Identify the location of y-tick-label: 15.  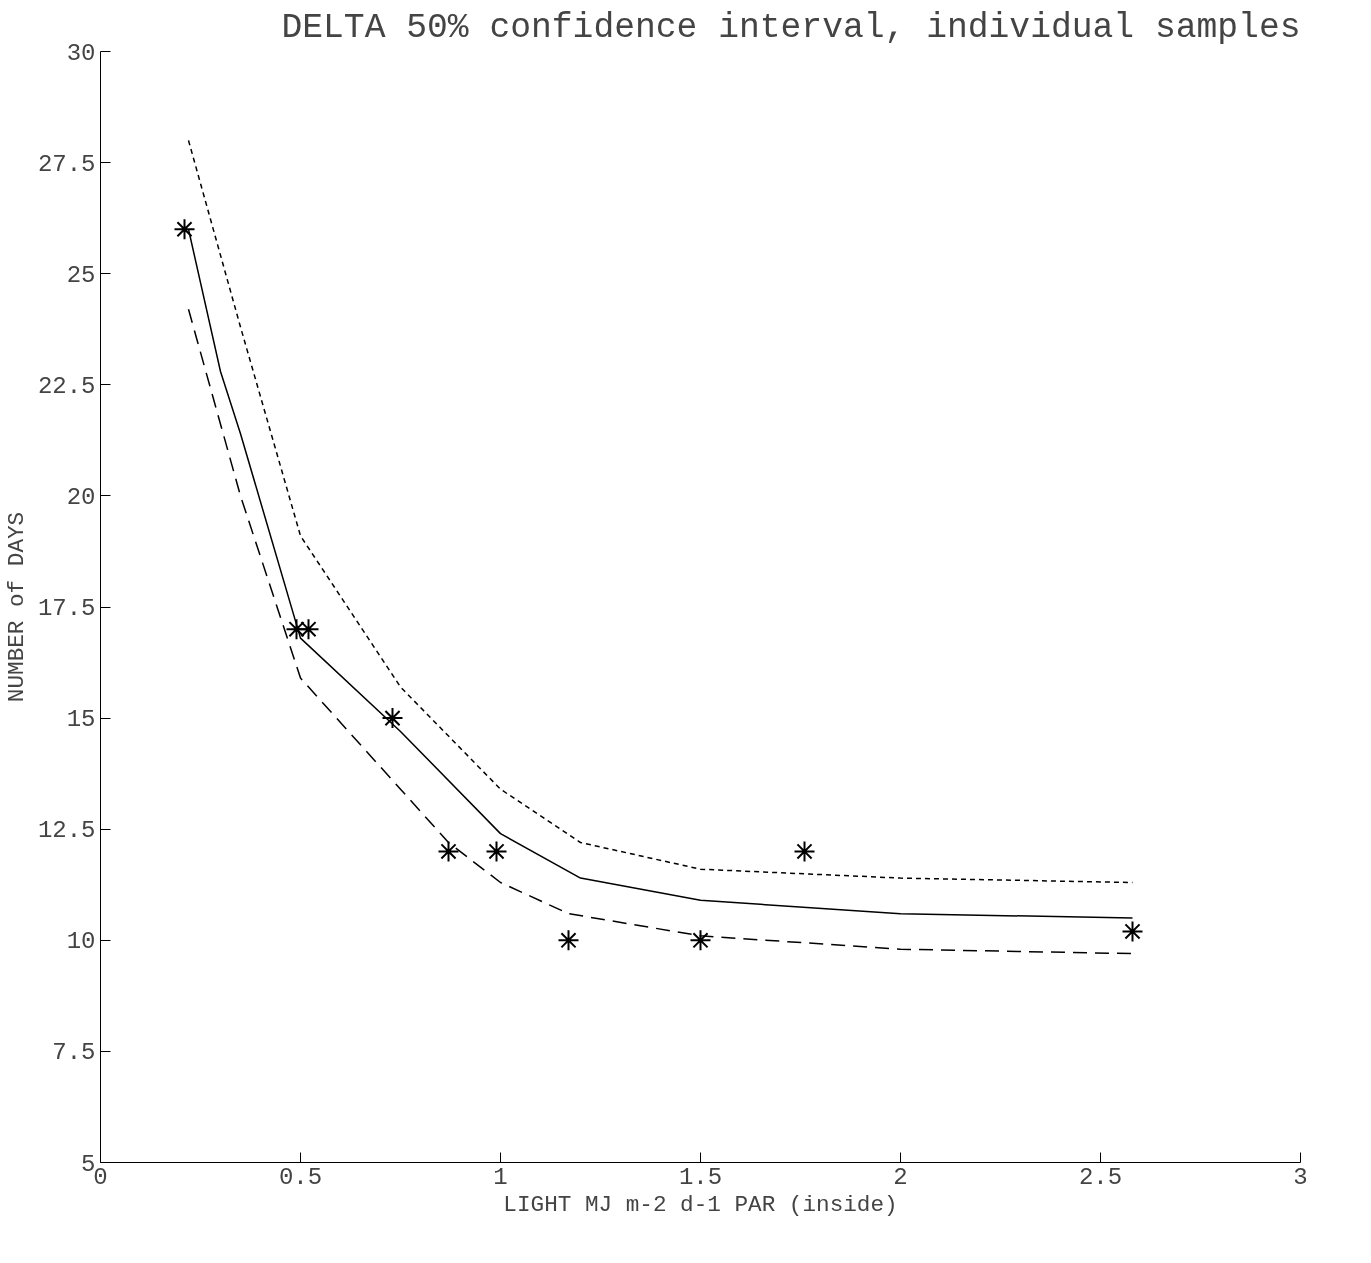
(81, 720).